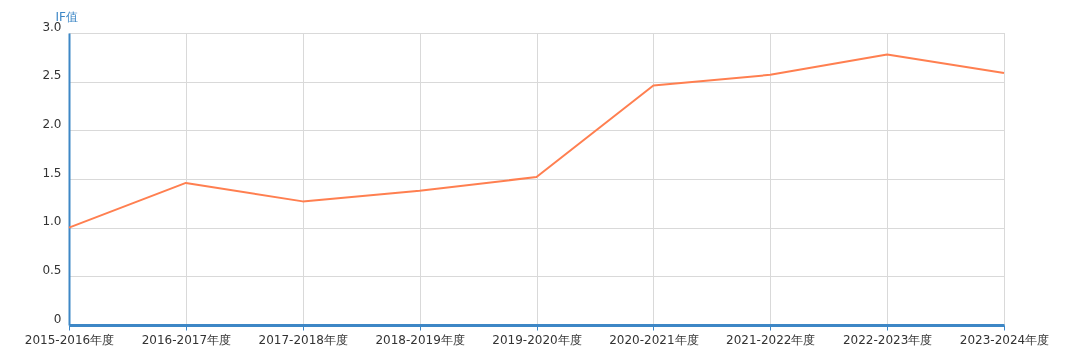  Describe the element at coordinates (1004, 339) in the screenshot. I see `x-tick-label: 2023-2024年度` at that location.